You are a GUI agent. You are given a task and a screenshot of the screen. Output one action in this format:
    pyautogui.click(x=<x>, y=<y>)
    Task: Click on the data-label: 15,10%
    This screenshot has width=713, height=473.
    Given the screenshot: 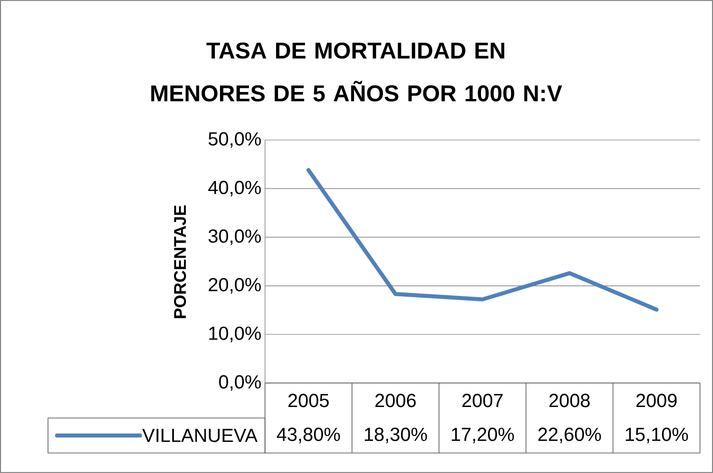 What is the action you would take?
    pyautogui.click(x=657, y=436)
    